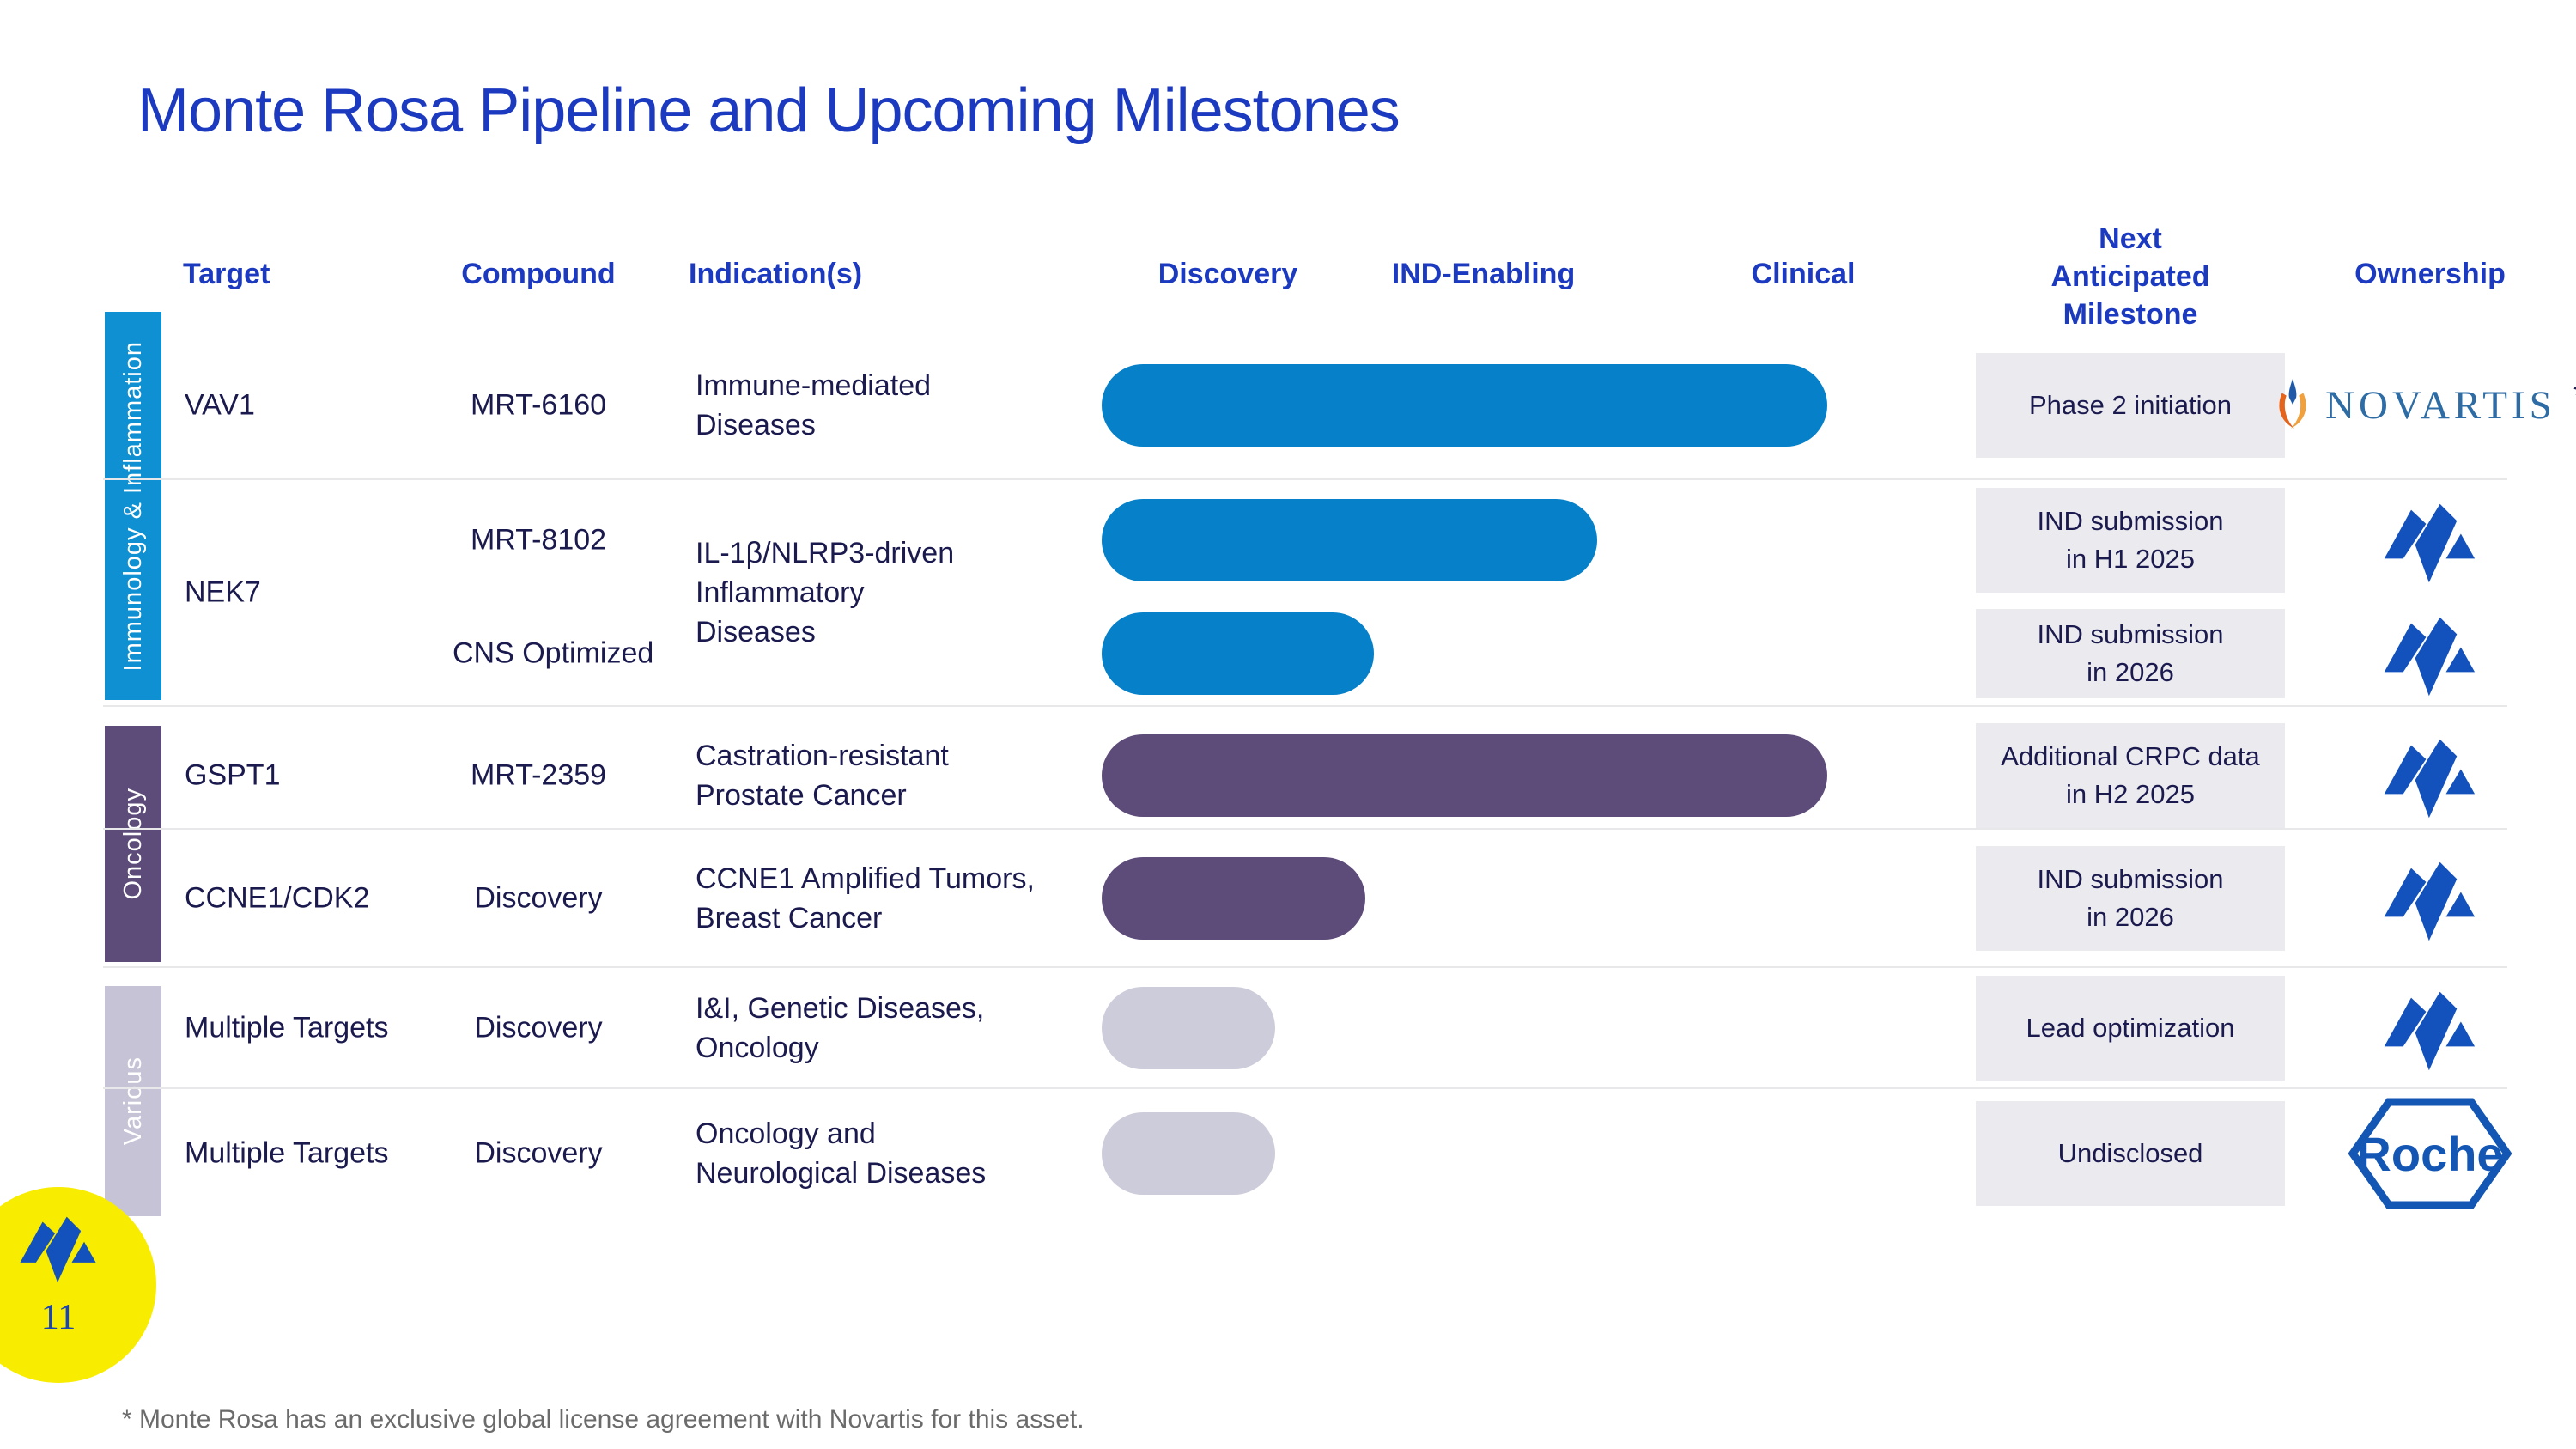 The width and height of the screenshot is (2576, 1449). I want to click on novartis-flame-icon, so click(2292, 403).